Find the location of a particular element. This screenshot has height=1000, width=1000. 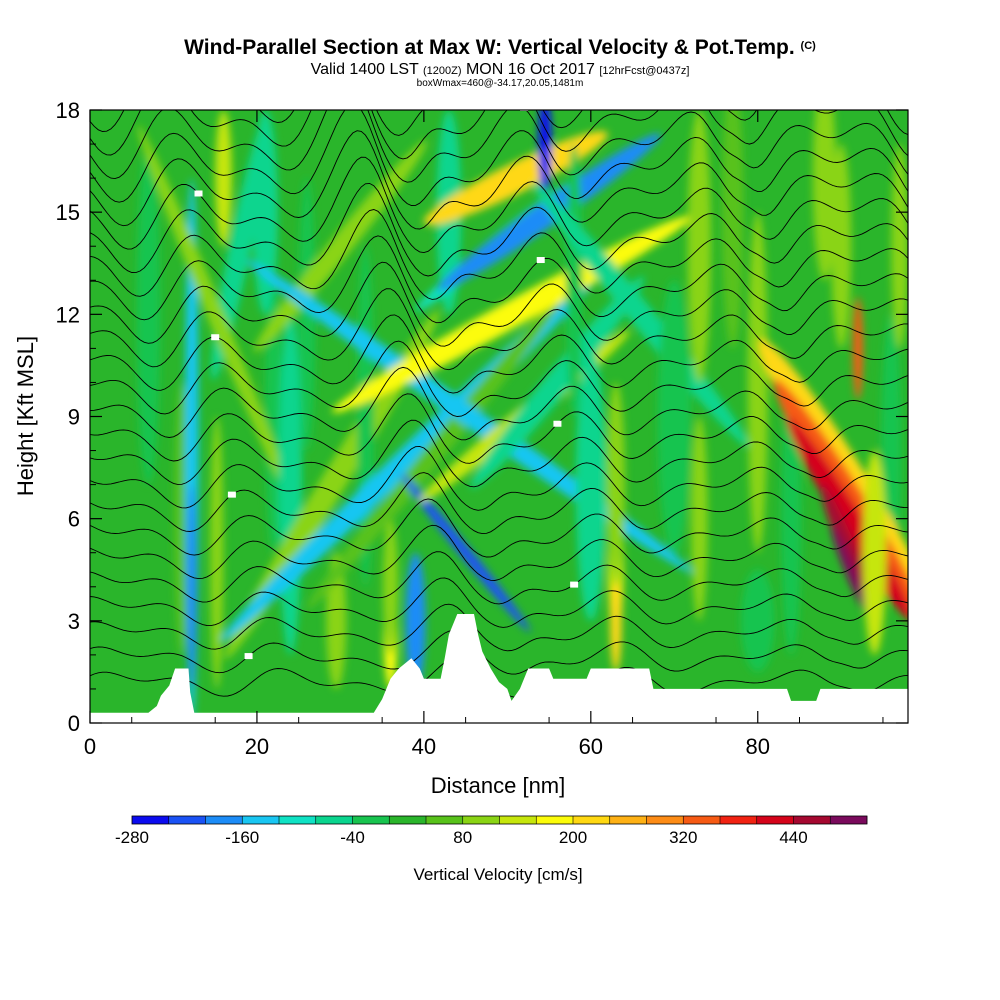

colorbar-label: Vertical Velocity [cm/s] is located at coordinates (497, 874).